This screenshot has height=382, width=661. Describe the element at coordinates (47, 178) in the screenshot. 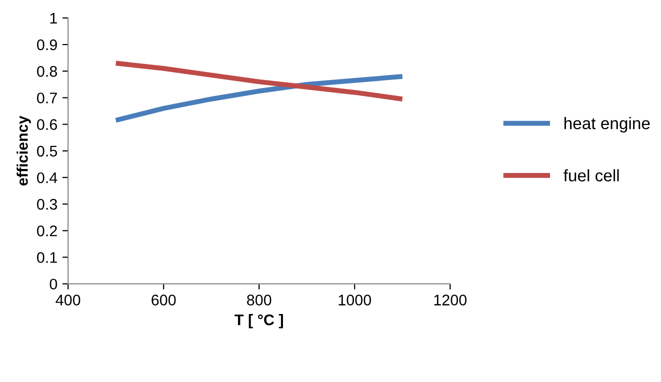

I see `y-tick-label: 0.4` at that location.